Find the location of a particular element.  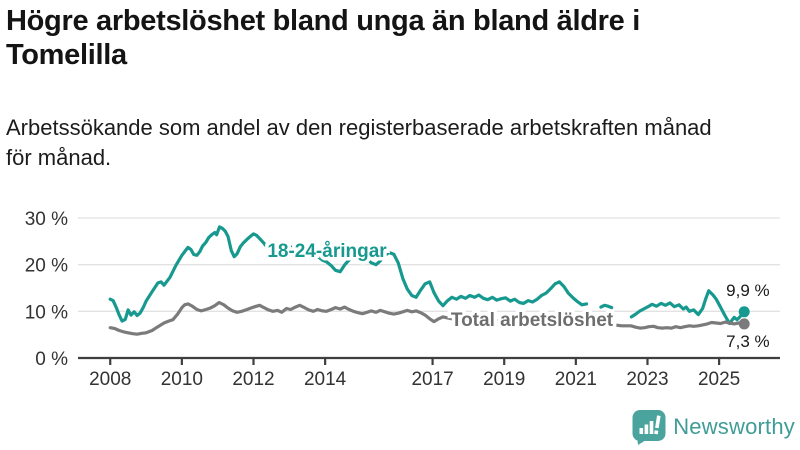

subtitle-line-2: för månad. is located at coordinates (59, 157).